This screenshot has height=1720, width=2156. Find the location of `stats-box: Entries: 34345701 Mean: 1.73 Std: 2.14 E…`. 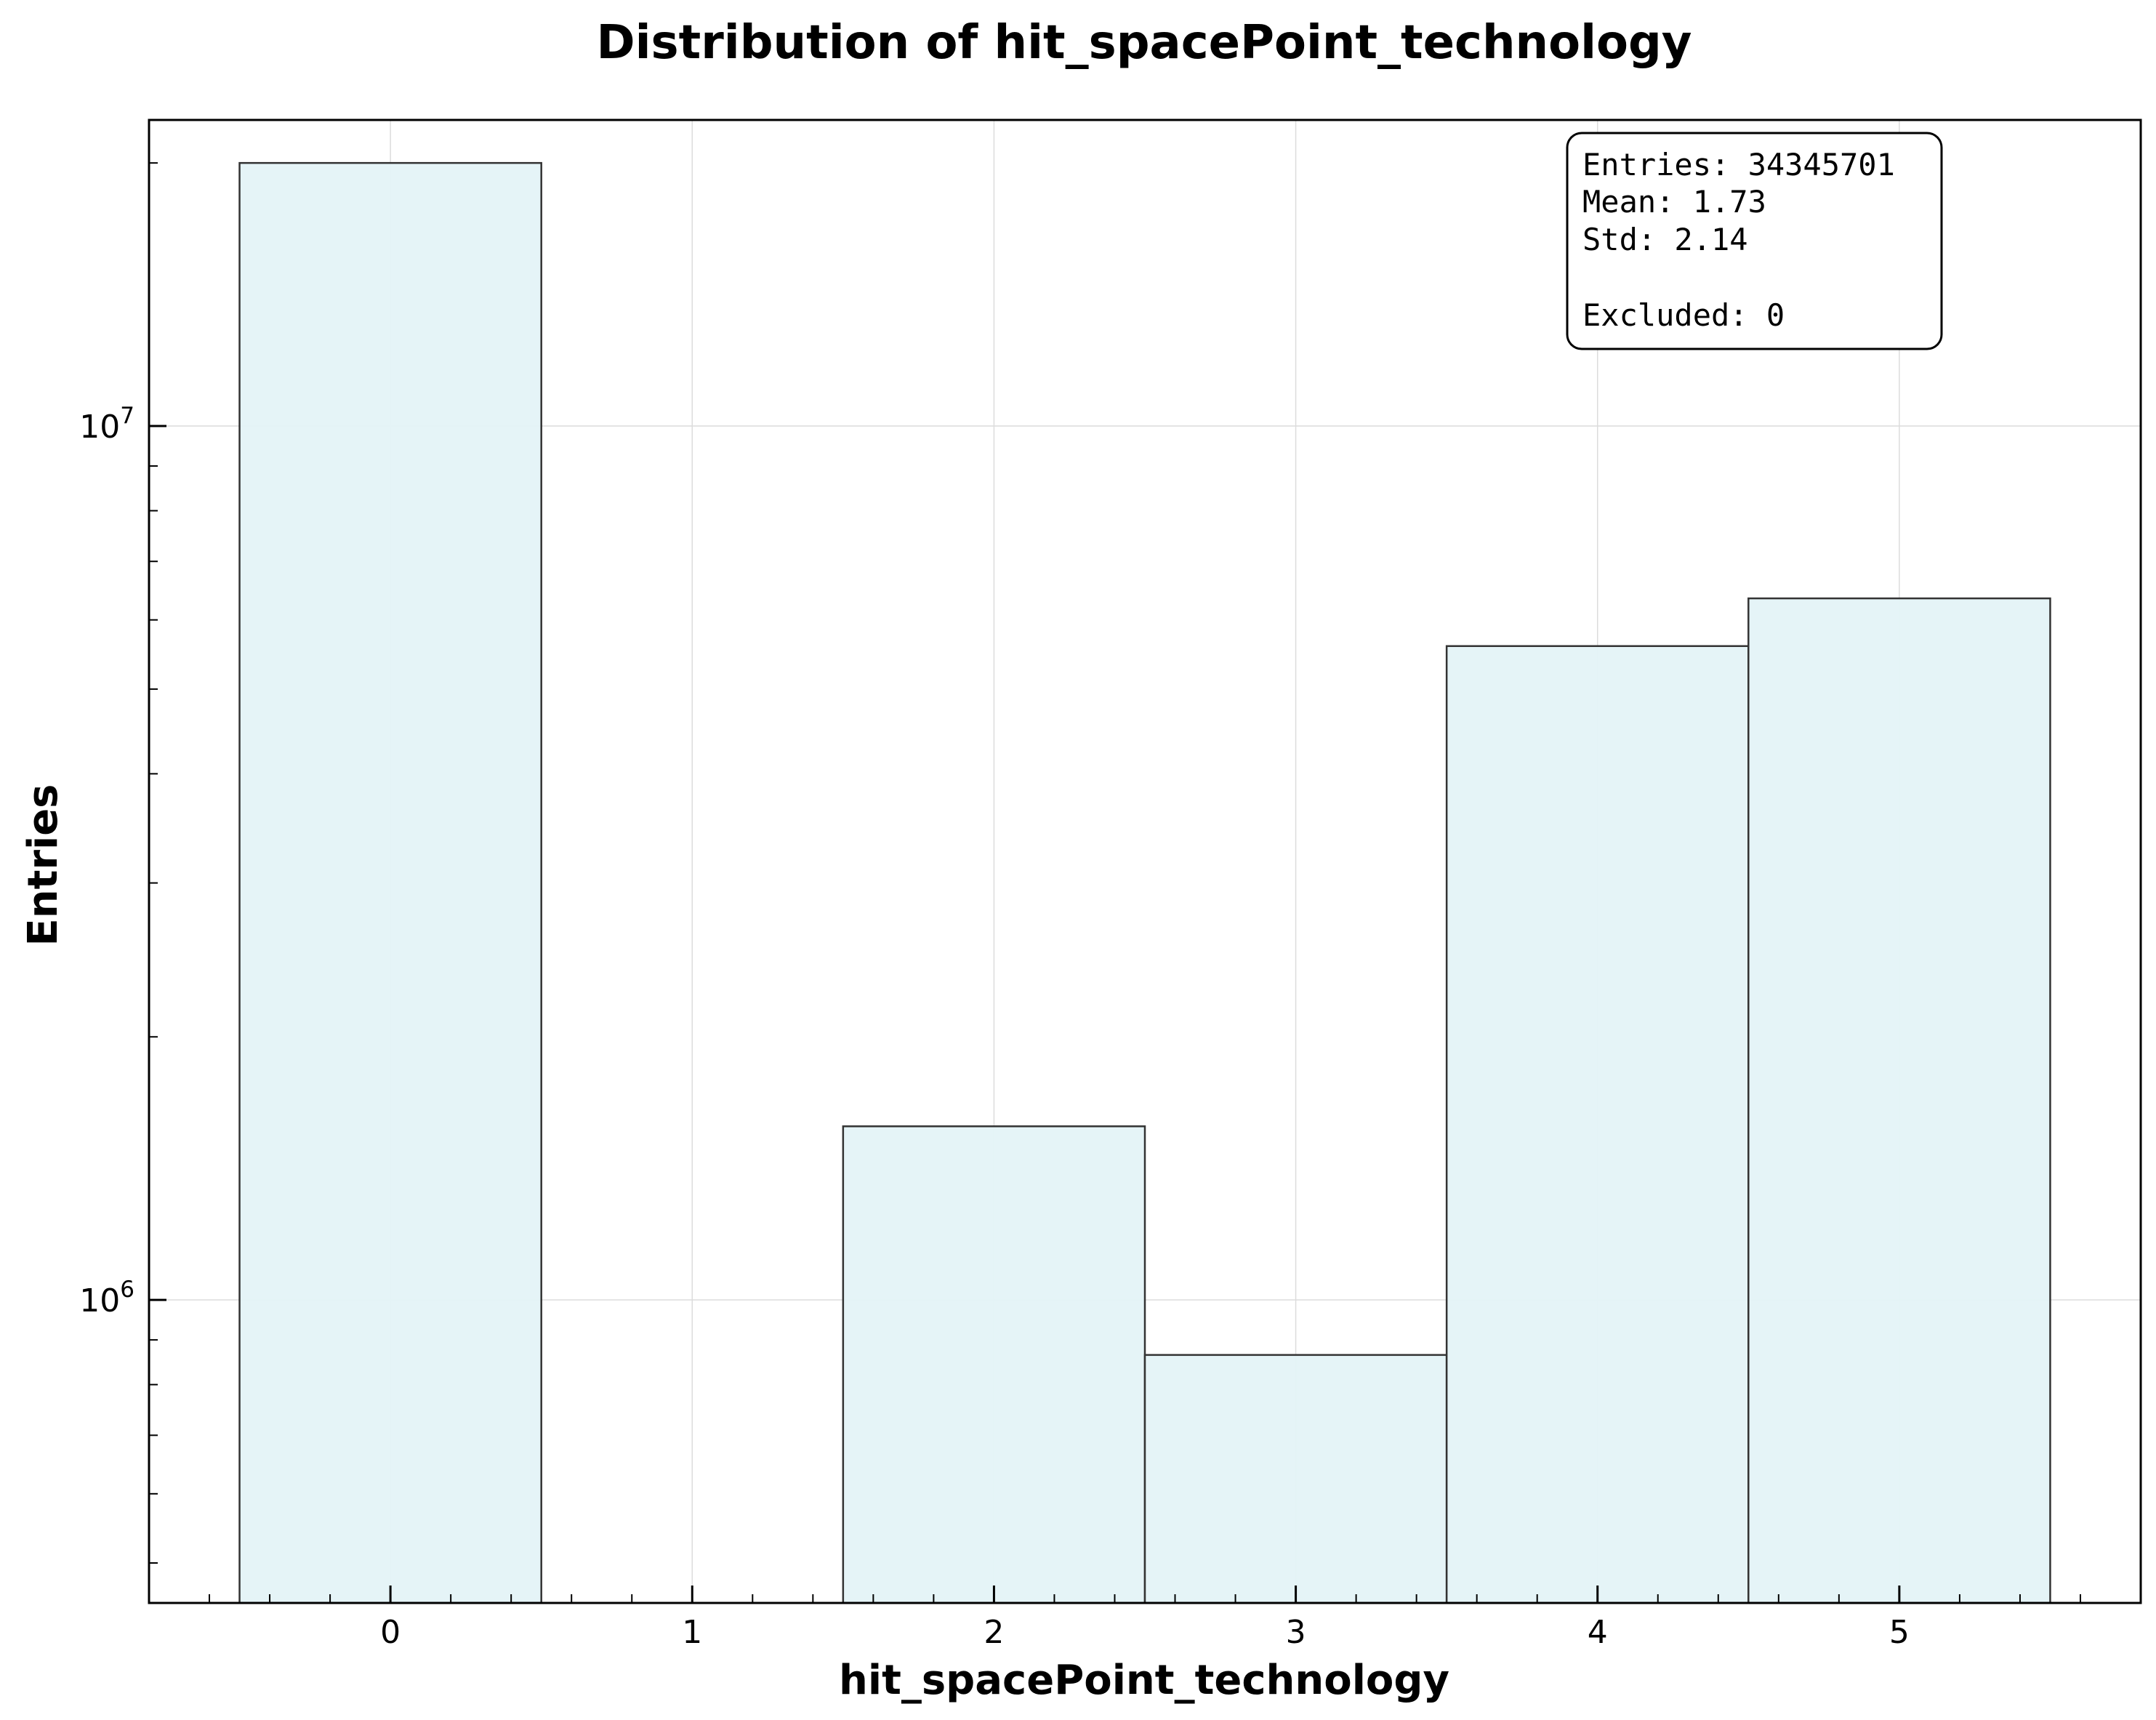

stats-box: Entries: 34345701 Mean: 1.73 Std: 2.14 E… is located at coordinates (1754, 241).